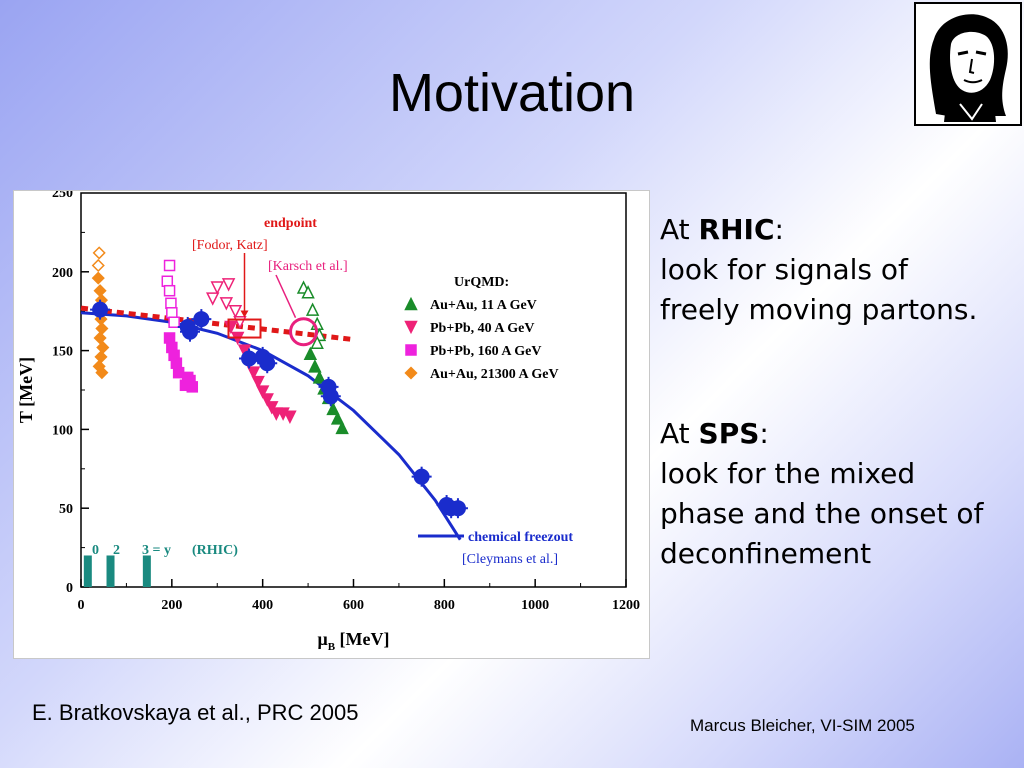  I want to click on x-tick-label: 400, so click(262, 605).